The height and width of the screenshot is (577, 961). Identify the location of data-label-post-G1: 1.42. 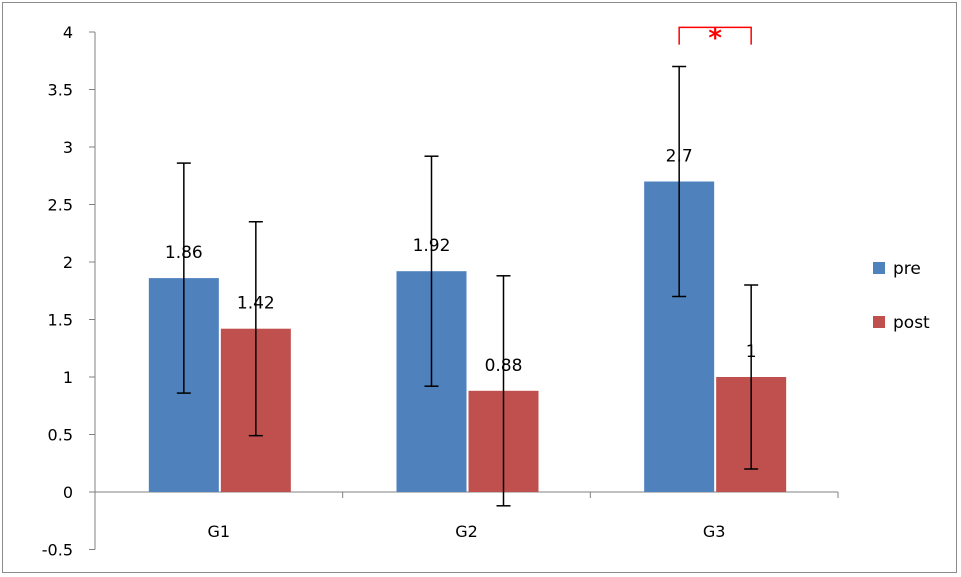
(256, 304).